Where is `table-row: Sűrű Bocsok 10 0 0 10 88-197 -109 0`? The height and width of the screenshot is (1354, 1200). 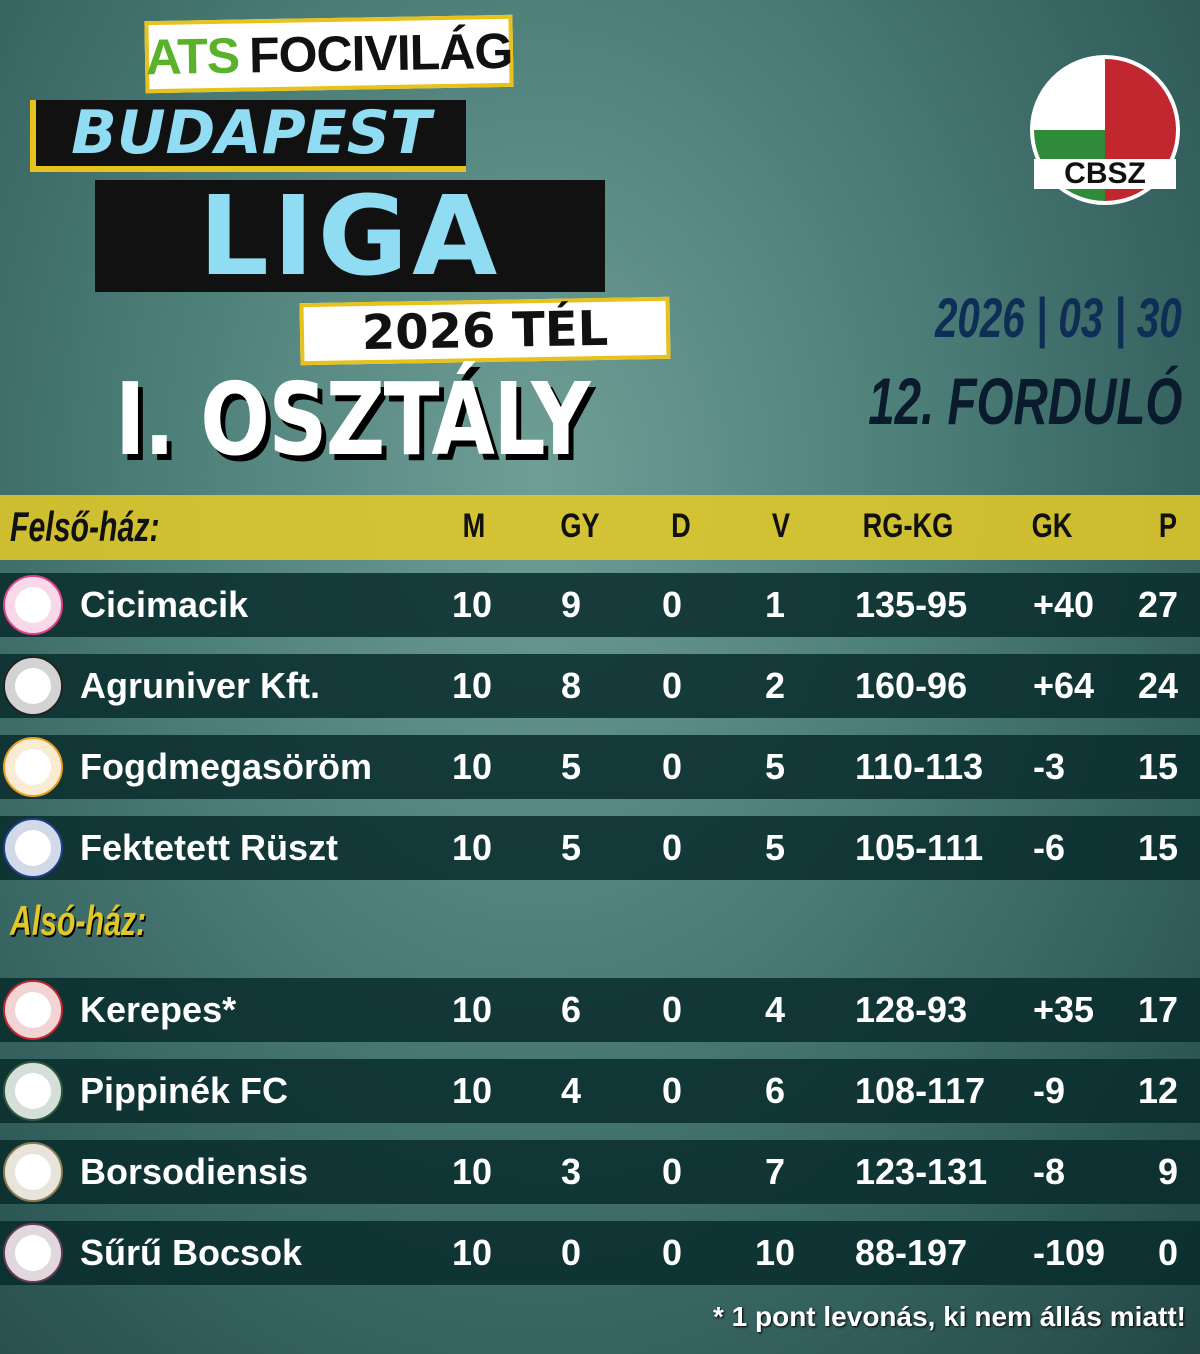 table-row: Sűrű Bocsok 10 0 0 10 88-197 -109 0 is located at coordinates (600, 1253).